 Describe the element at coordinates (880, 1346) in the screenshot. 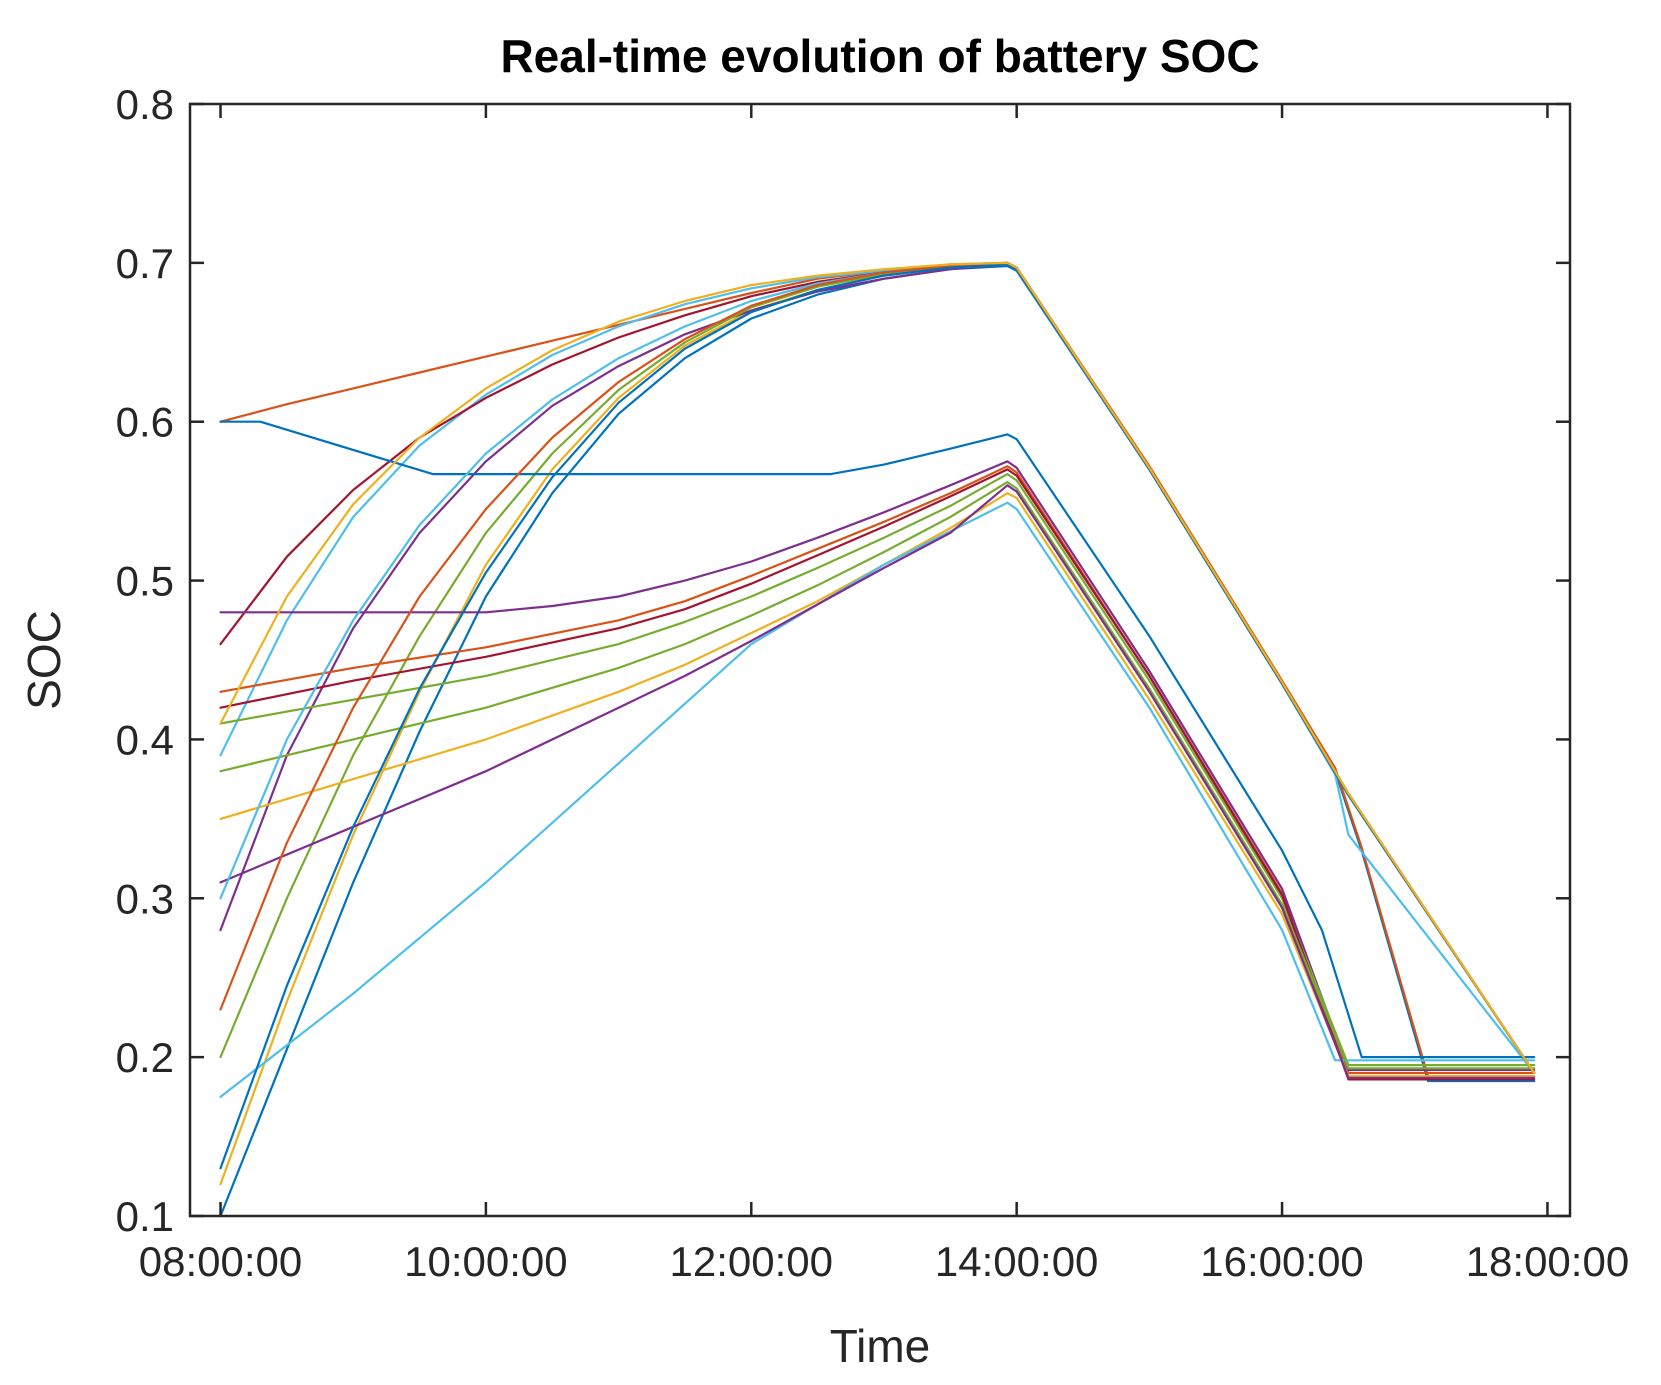

I see `x-axis-label: Time` at that location.